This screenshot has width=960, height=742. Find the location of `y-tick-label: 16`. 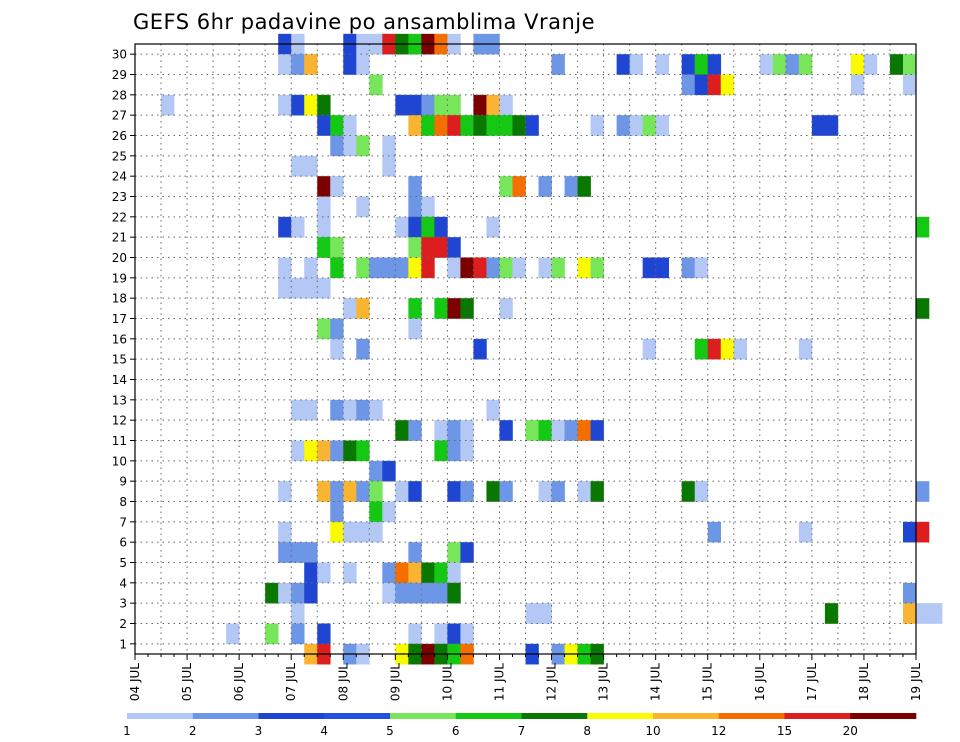

y-tick-label: 16 is located at coordinates (119, 339).